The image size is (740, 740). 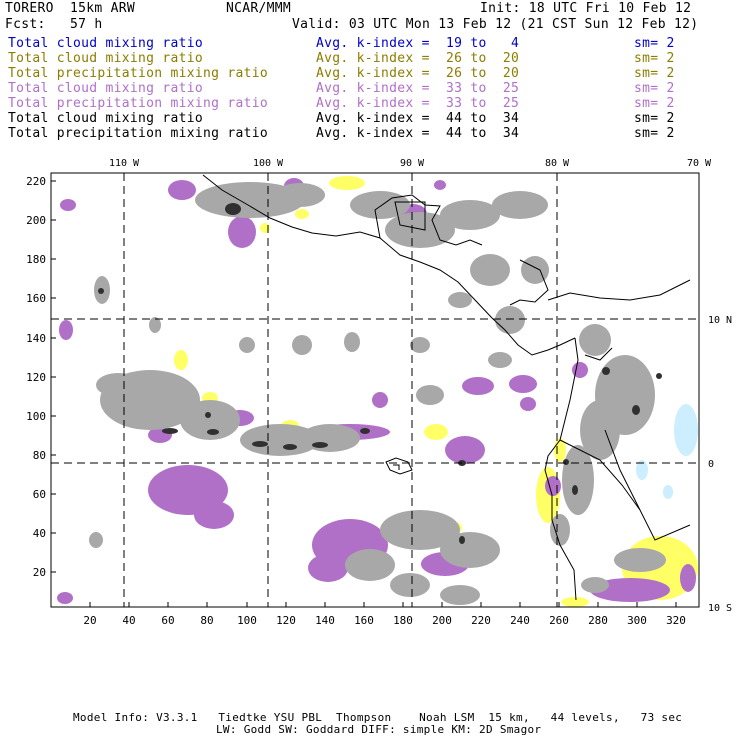 What do you see at coordinates (699, 163) in the screenshot?
I see `lon-label: 70 W` at bounding box center [699, 163].